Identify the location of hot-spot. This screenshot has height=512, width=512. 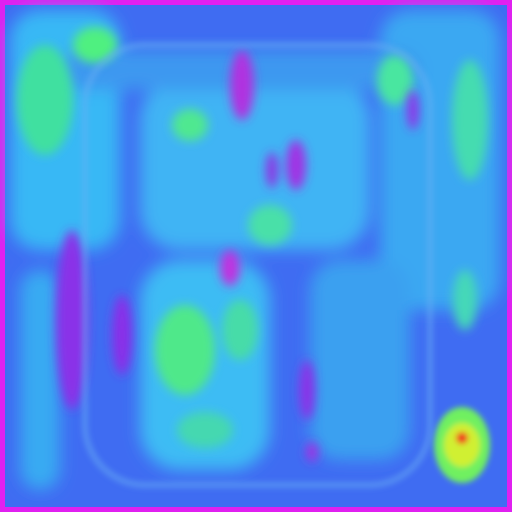
(462, 445).